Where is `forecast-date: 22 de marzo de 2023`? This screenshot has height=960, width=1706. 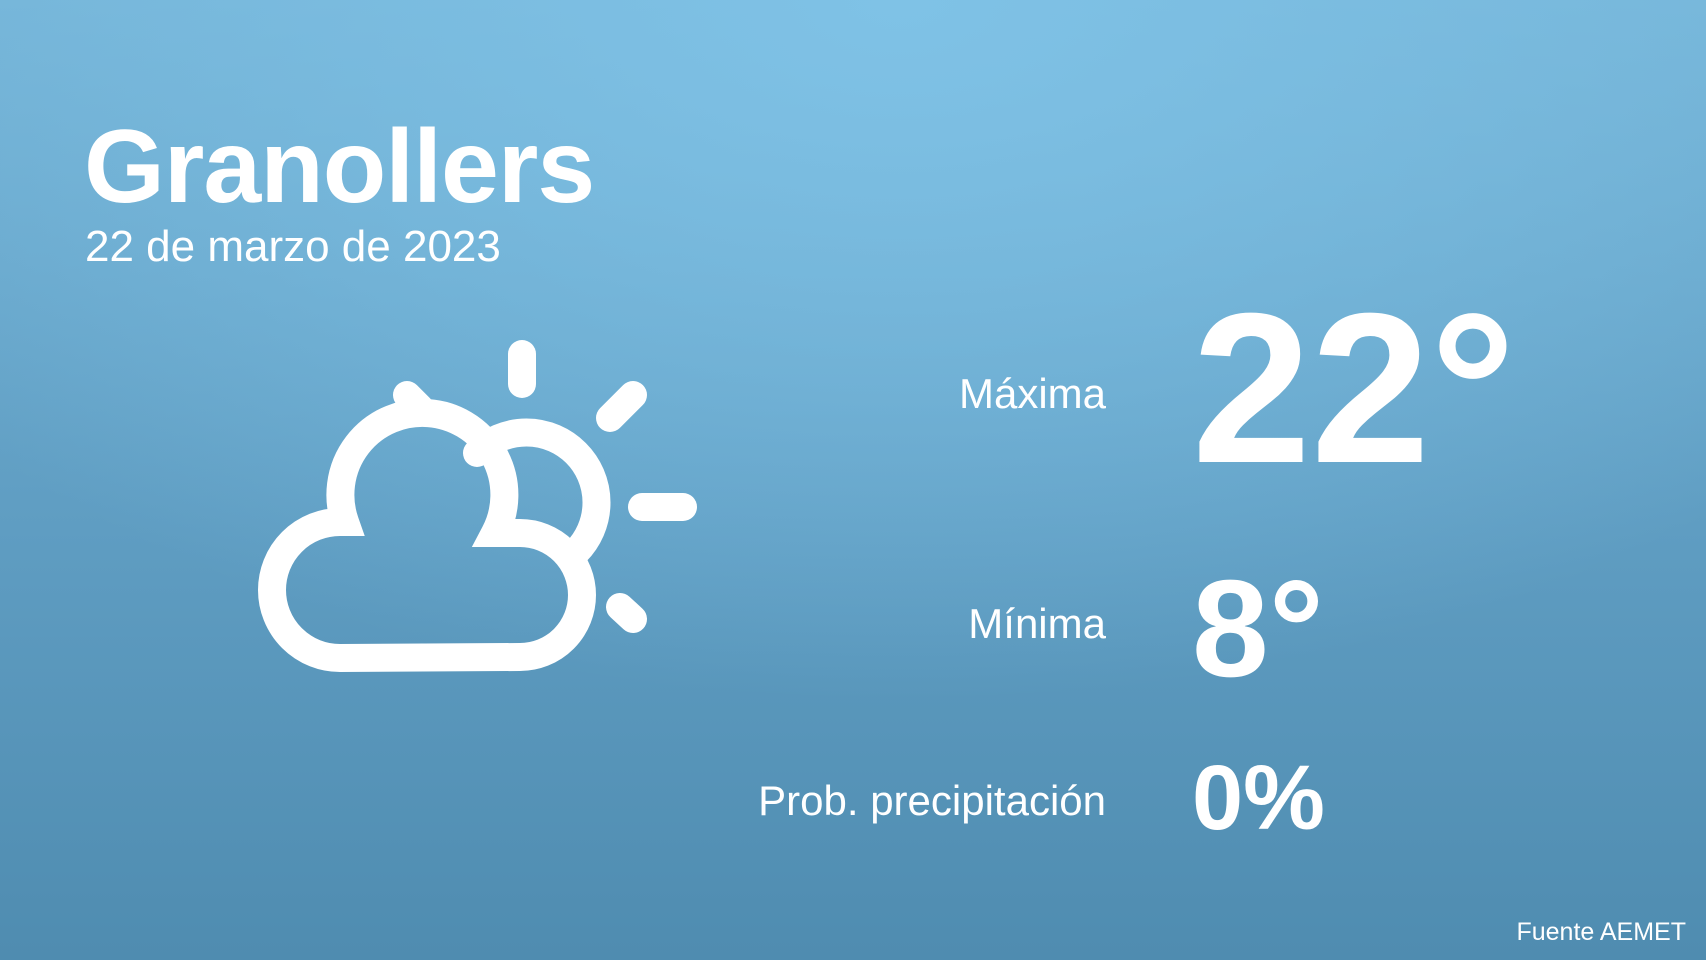
forecast-date: 22 de marzo de 2023 is located at coordinates (293, 246).